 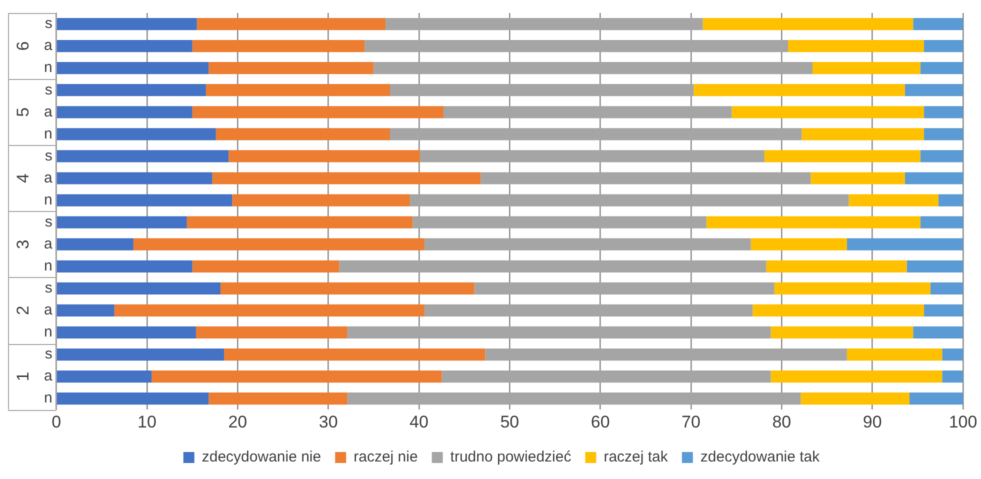 I want to click on text: 6, so click(x=23, y=46).